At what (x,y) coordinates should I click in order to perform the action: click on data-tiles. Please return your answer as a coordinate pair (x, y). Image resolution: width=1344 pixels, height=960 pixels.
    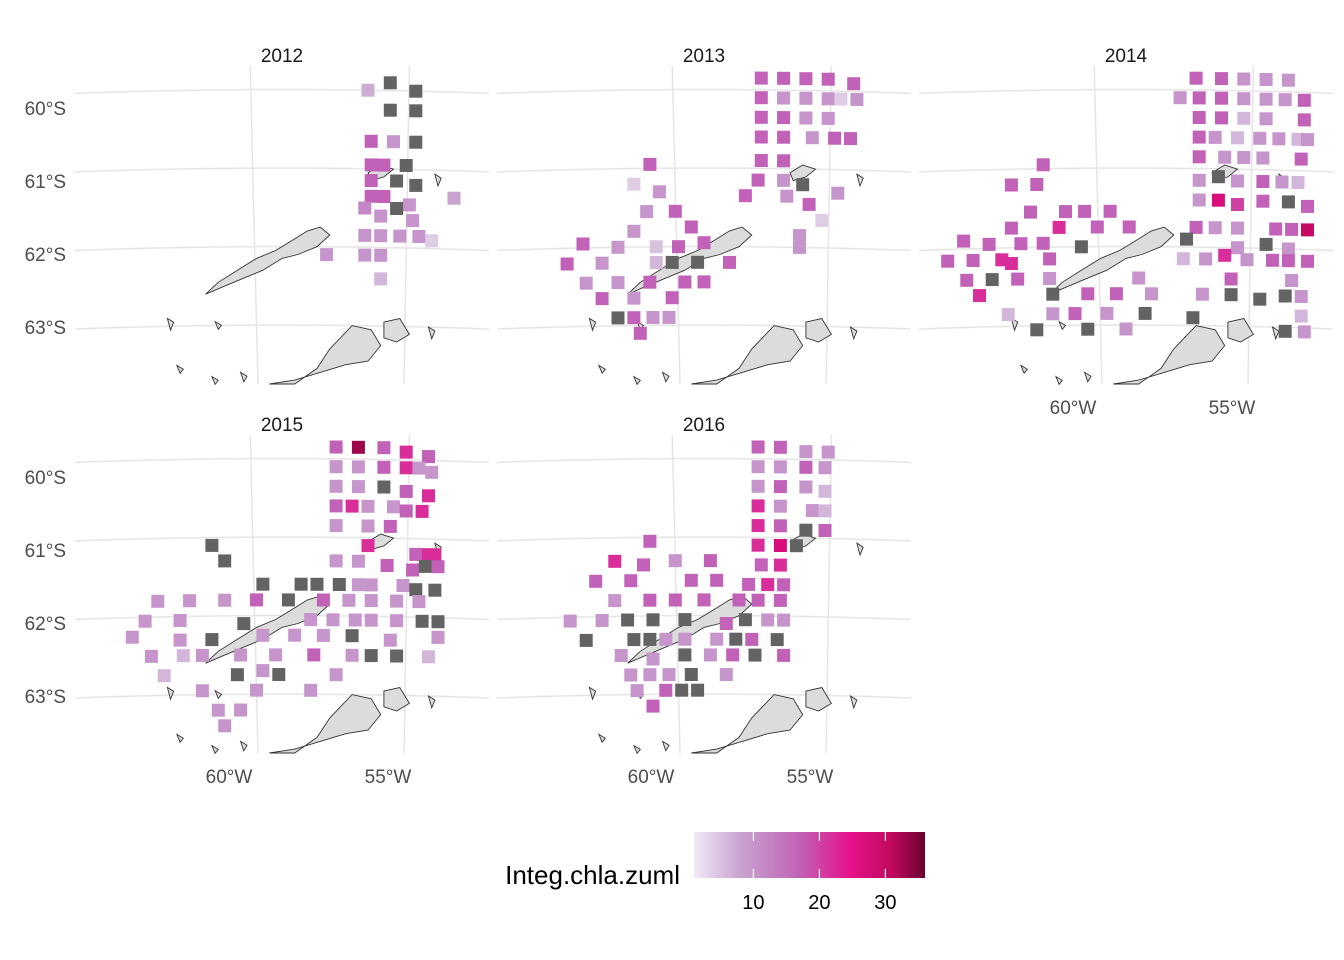
    Looking at the image, I should click on (285, 586).